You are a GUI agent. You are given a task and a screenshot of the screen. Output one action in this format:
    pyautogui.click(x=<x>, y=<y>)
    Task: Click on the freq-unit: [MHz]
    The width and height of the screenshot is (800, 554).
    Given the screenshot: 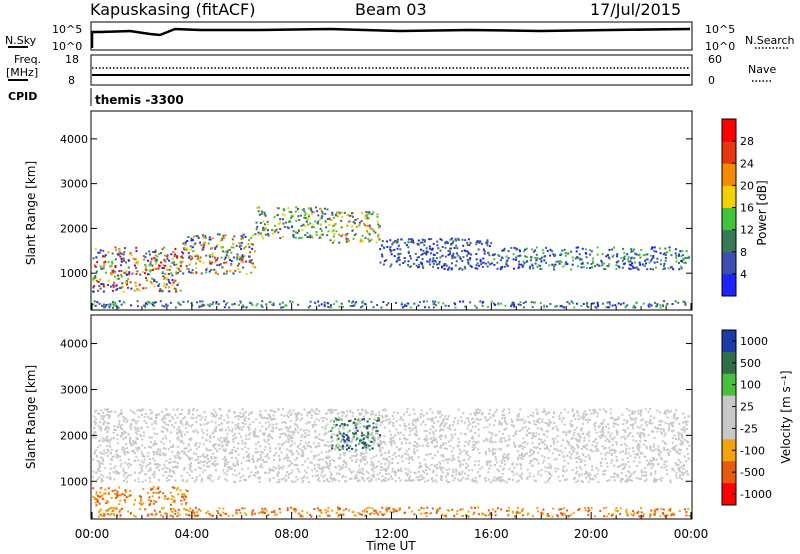 What is the action you would take?
    pyautogui.click(x=22, y=72)
    